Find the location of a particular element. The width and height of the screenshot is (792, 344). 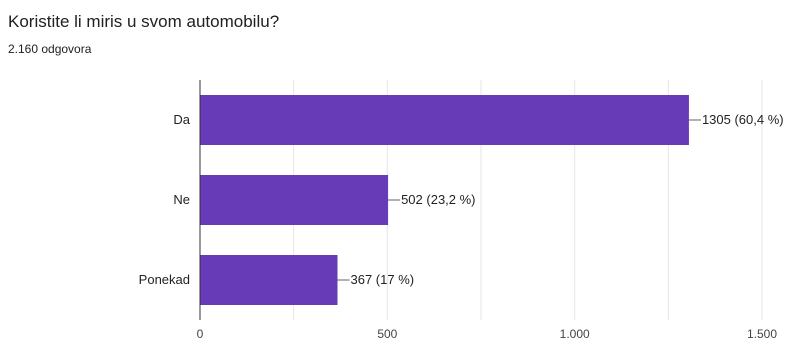

category-label: Ne is located at coordinates (181, 199).